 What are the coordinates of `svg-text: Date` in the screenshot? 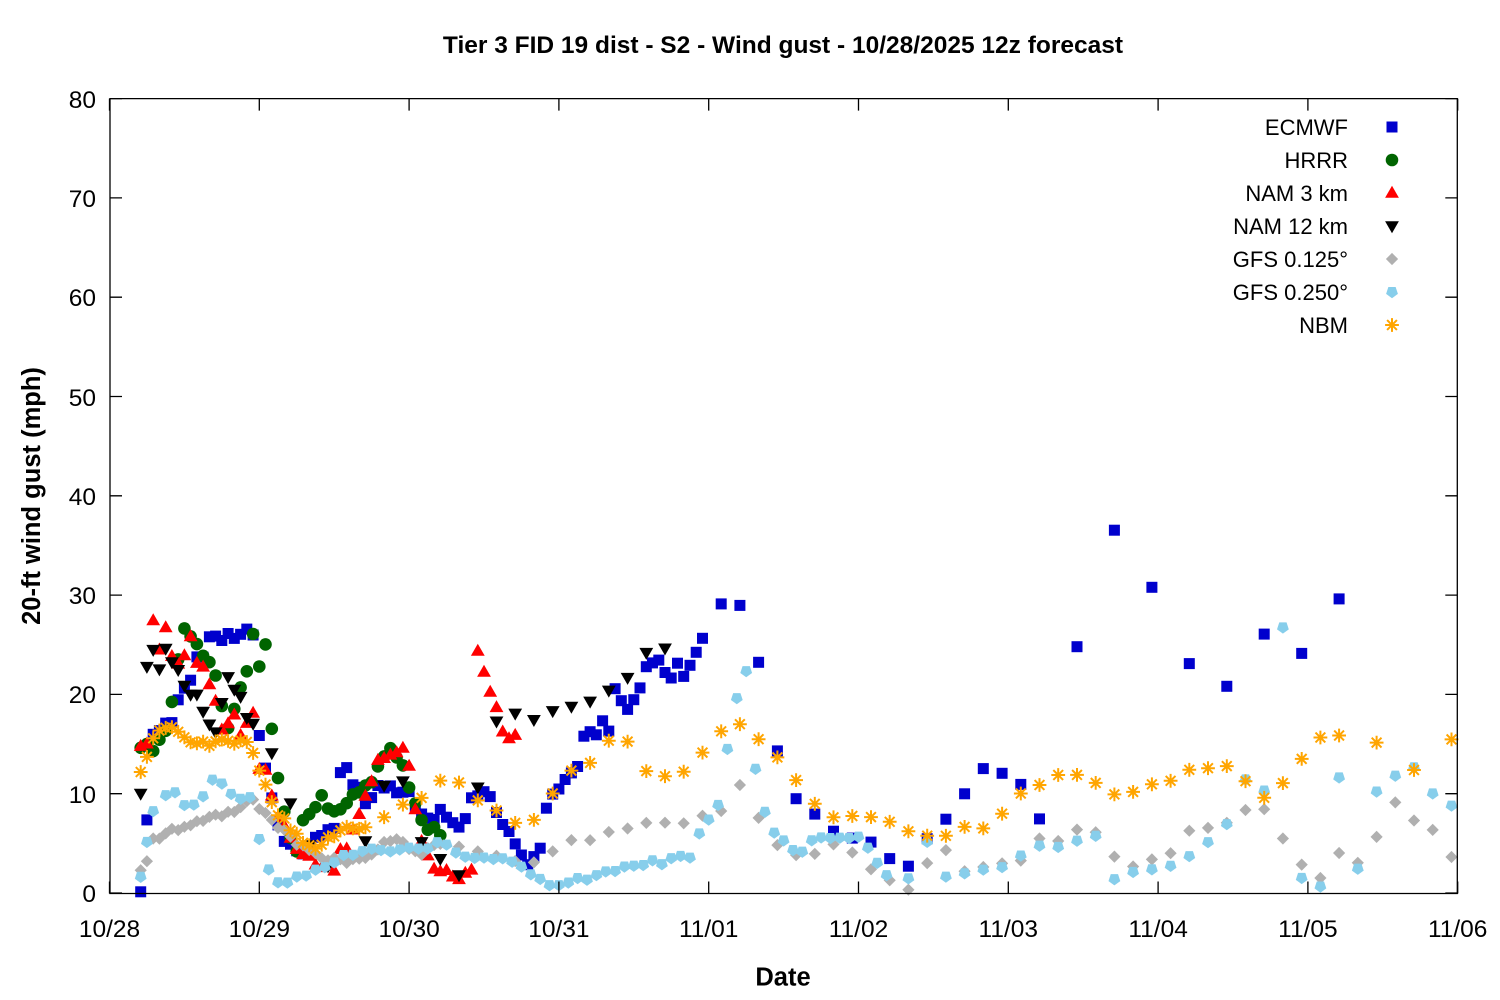 It's located at (782, 978).